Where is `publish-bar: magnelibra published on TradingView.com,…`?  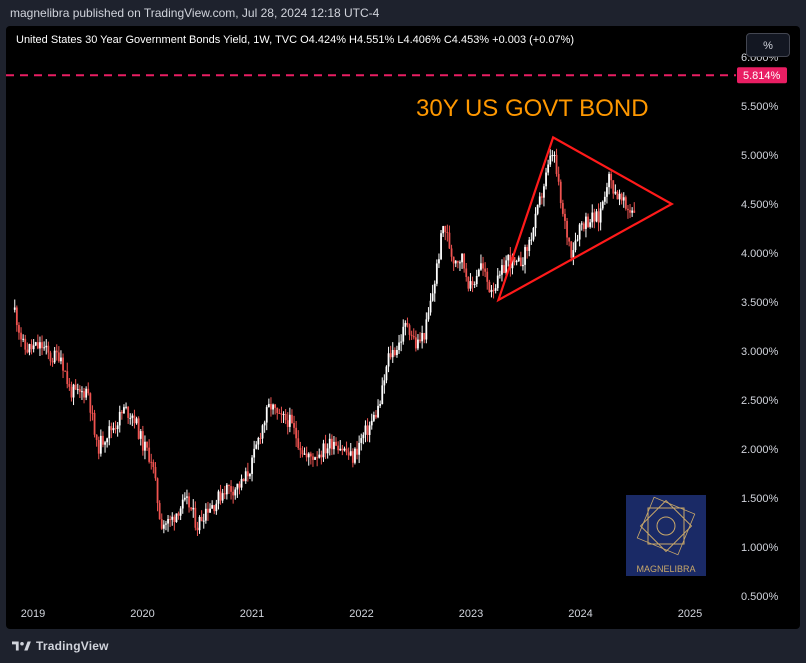
publish-bar: magnelibra published on TradingView.com,… is located at coordinates (403, 13).